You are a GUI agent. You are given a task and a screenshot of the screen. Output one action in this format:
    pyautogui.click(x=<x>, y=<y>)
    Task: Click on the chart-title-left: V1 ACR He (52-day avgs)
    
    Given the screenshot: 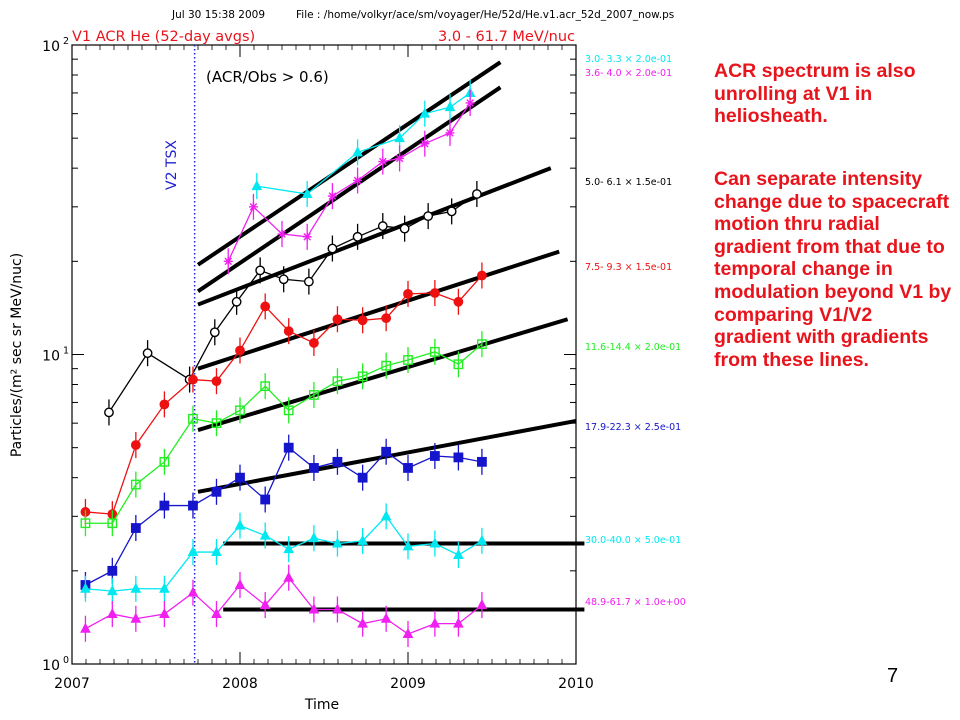 What is the action you would take?
    pyautogui.click(x=163, y=37)
    